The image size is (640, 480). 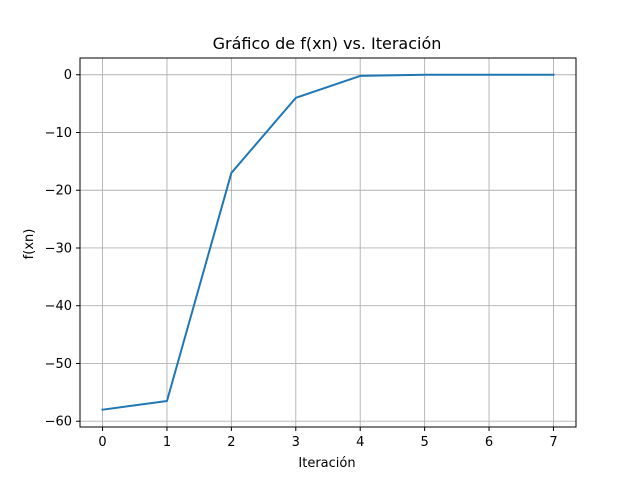 I want to click on y-axis-label: f(xn), so click(x=29, y=244).